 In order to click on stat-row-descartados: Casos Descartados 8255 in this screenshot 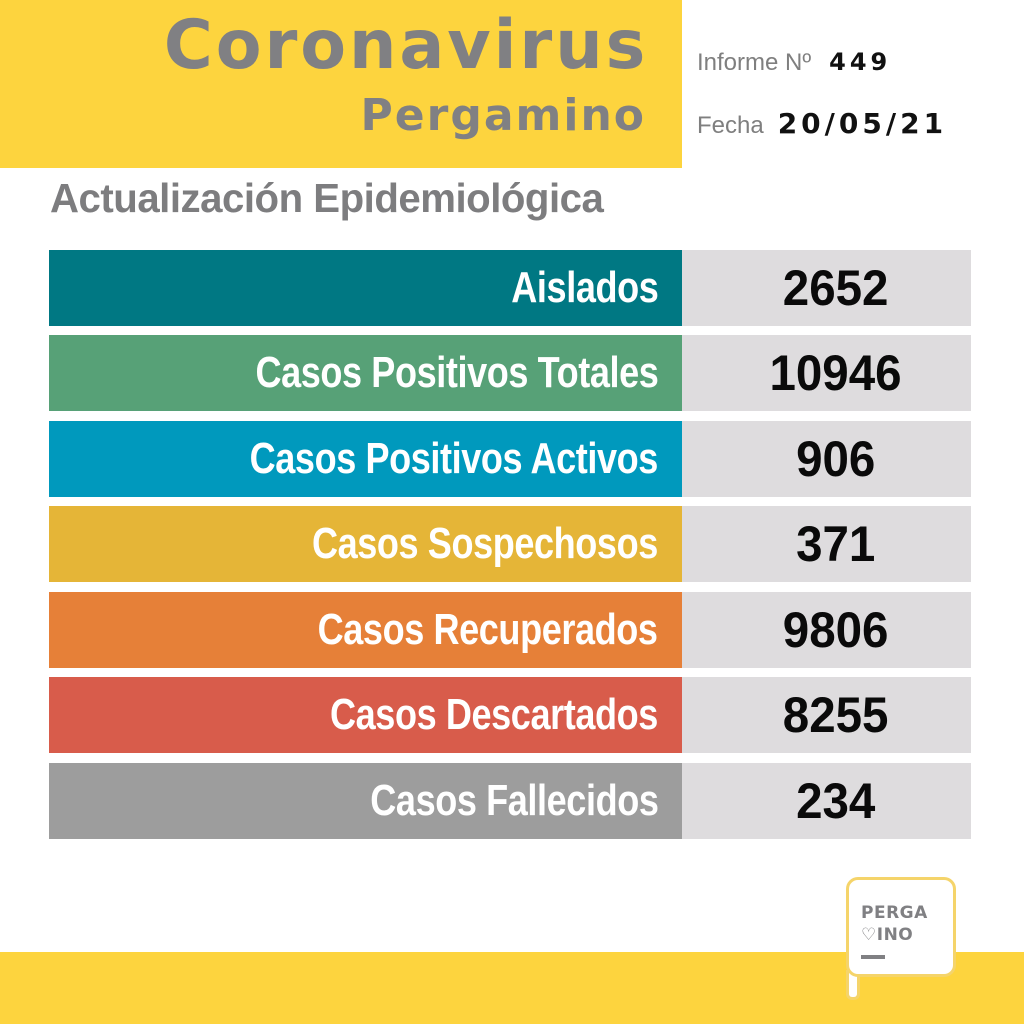, I will do `click(510, 715)`.